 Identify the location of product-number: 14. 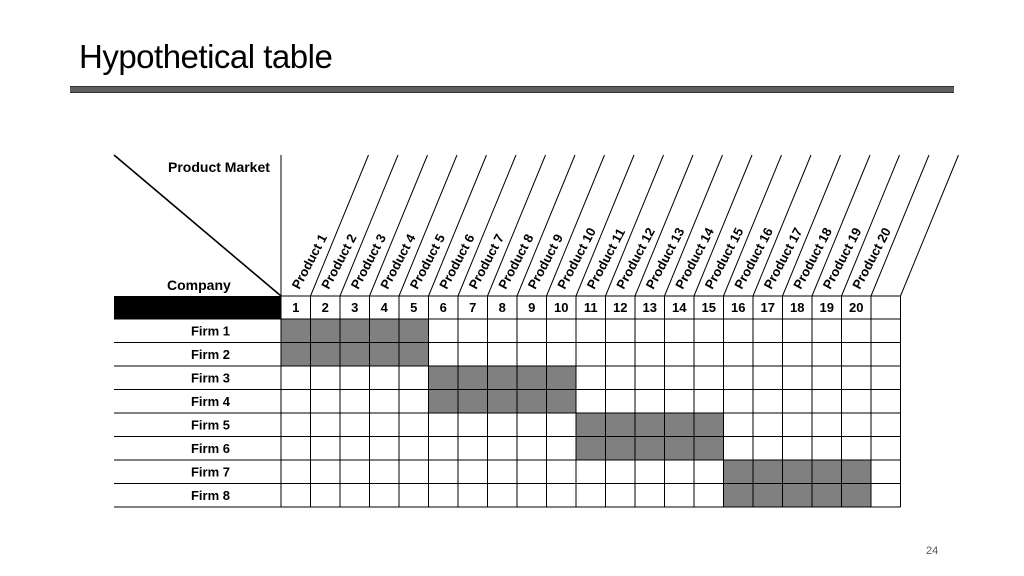
(679, 307).